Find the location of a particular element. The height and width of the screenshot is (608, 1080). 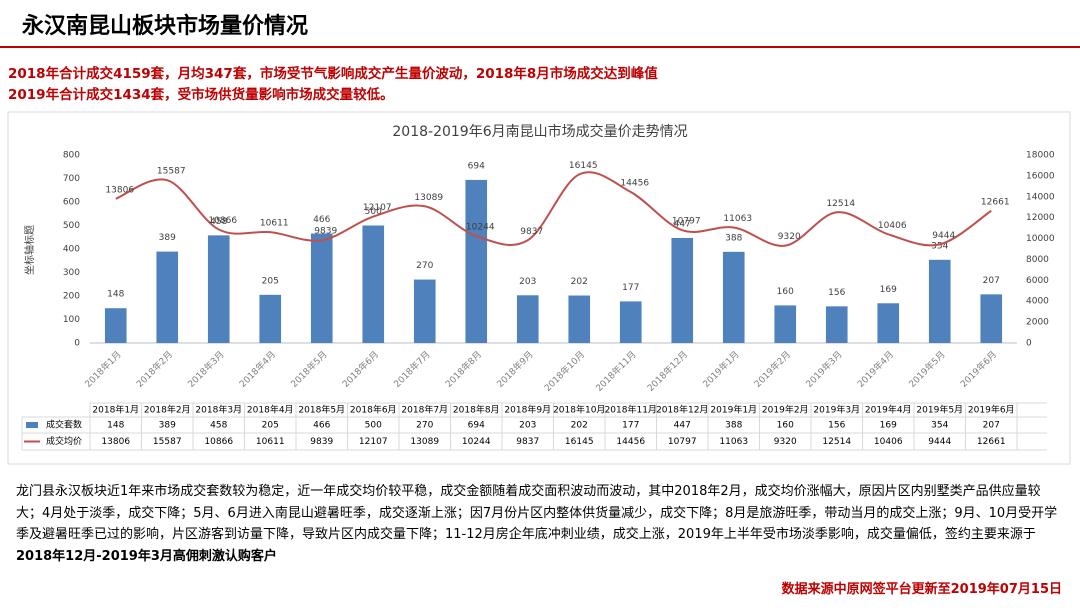

y-tick-label: 500 is located at coordinates (71, 226).